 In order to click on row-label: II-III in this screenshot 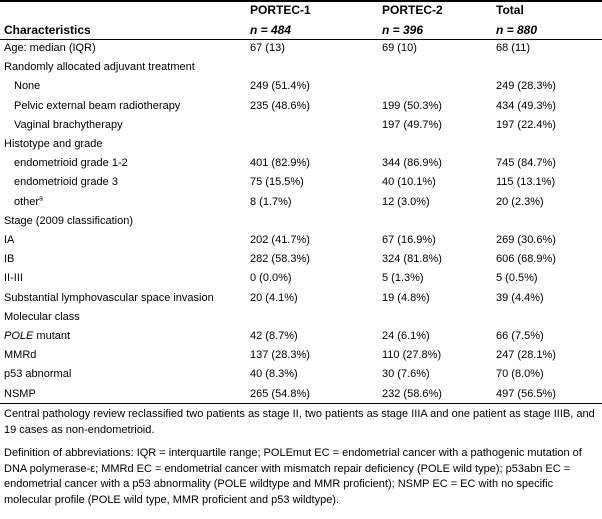, I will do `click(13, 278)`.